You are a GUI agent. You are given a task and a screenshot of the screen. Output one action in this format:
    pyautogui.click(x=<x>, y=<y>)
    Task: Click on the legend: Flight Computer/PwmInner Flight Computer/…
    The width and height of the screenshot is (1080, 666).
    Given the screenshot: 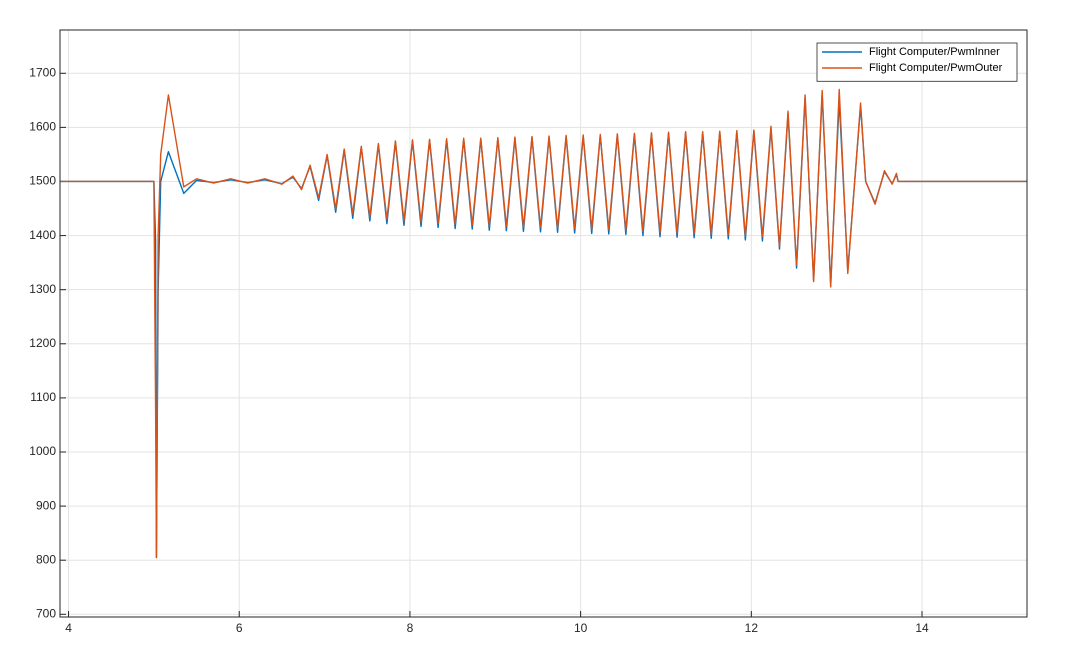 What is the action you would take?
    pyautogui.click(x=917, y=62)
    